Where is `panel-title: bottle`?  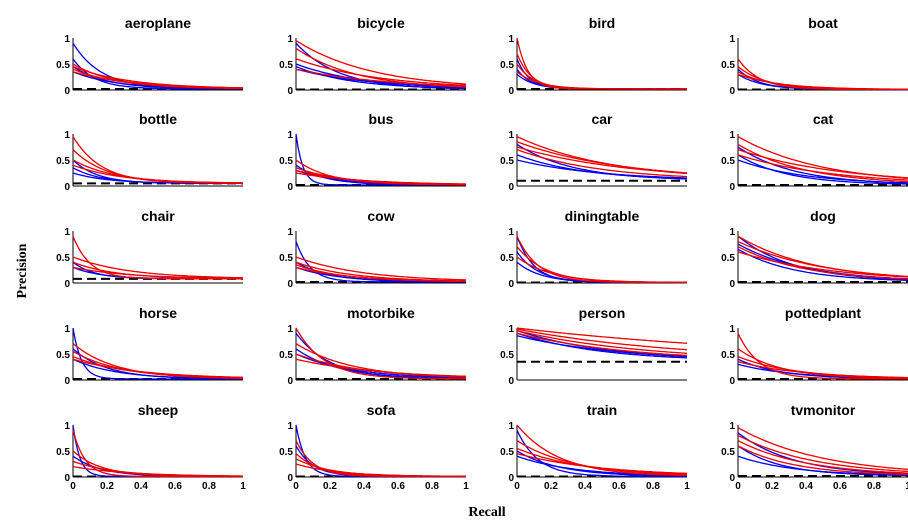
panel-title: bottle is located at coordinates (158, 119).